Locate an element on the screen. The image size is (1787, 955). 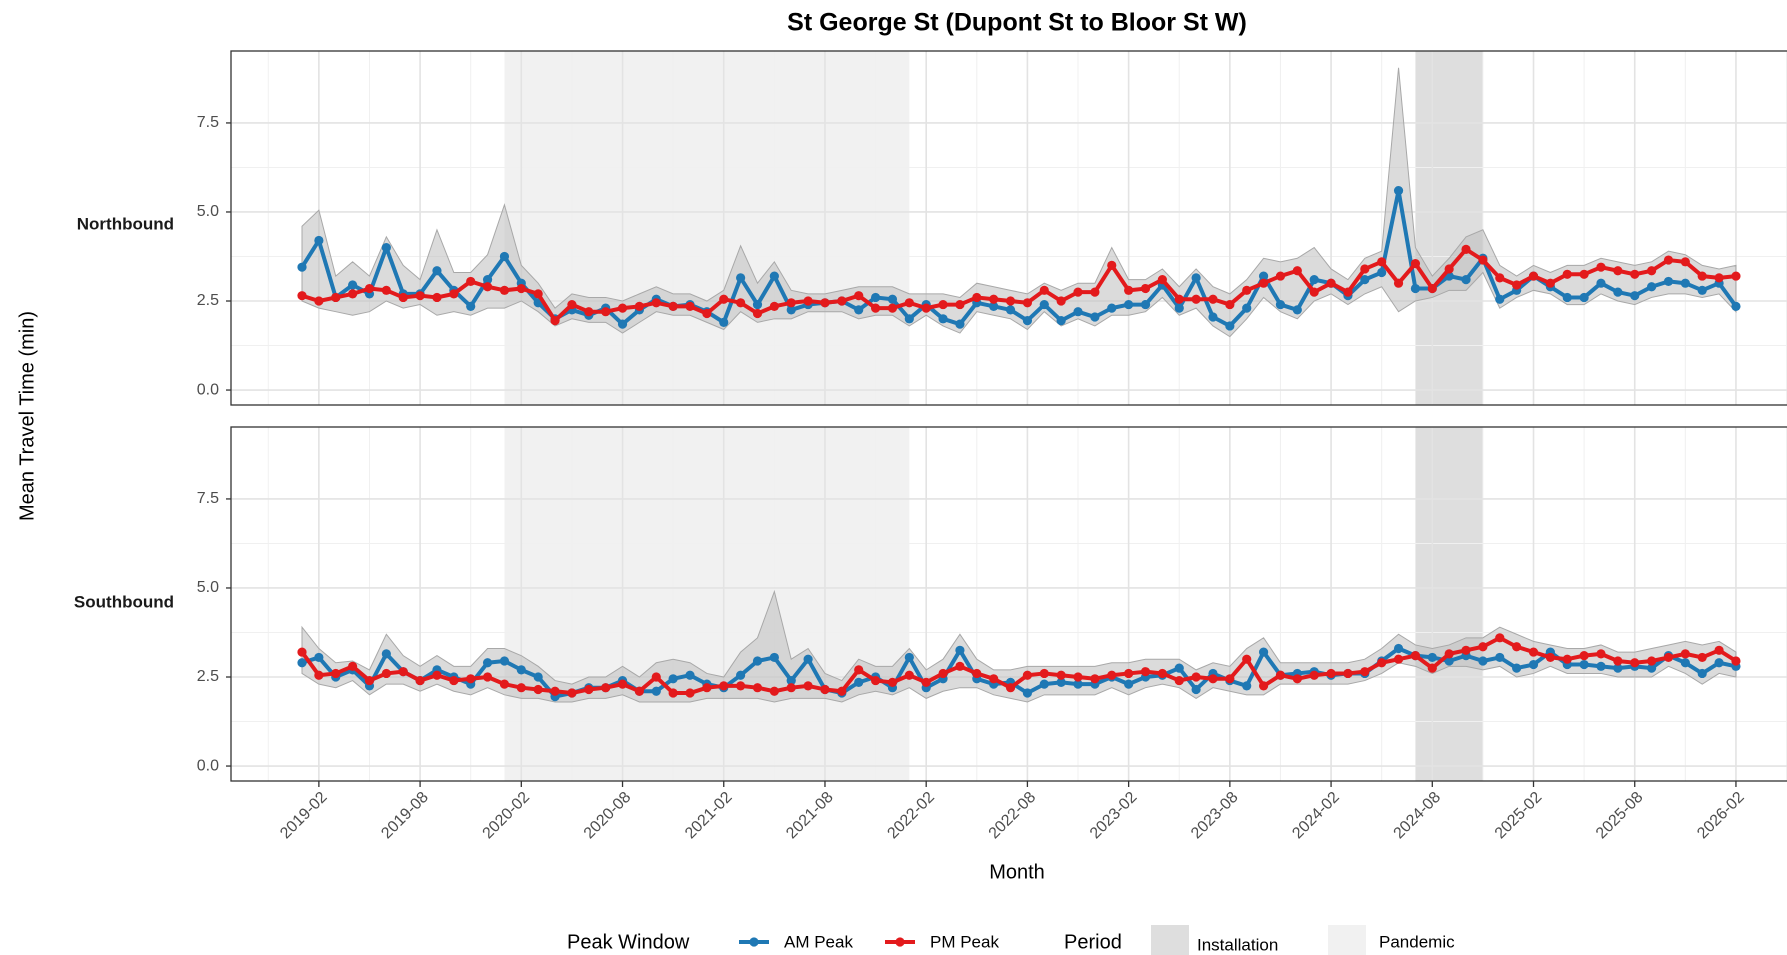
facet-label: Northbound is located at coordinates (125, 223).